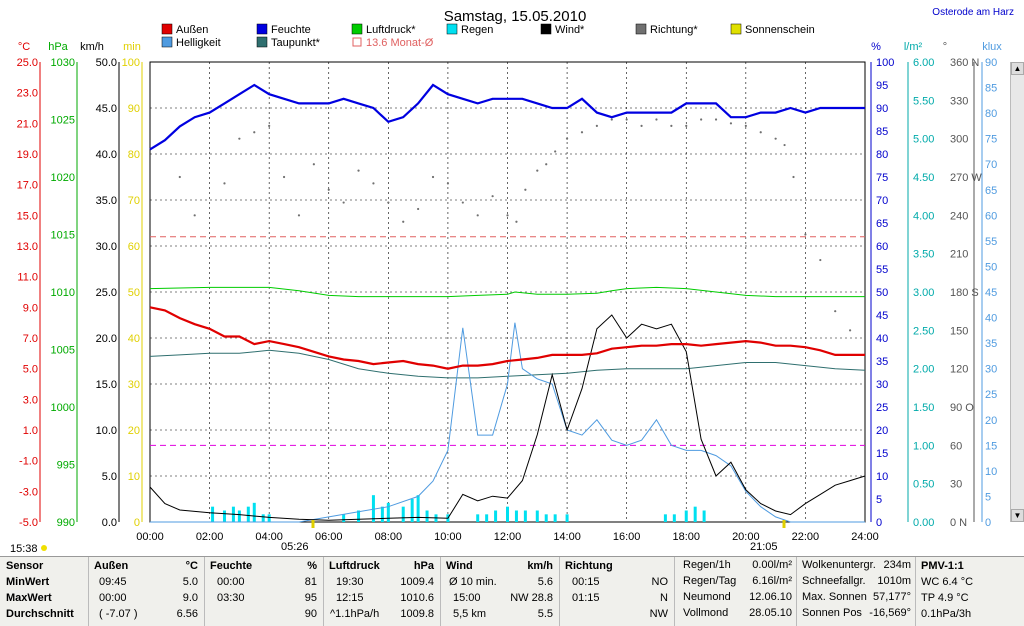  What do you see at coordinates (29, 598) in the screenshot?
I see `stats-sensor-row: MaxWert` at bounding box center [29, 598].